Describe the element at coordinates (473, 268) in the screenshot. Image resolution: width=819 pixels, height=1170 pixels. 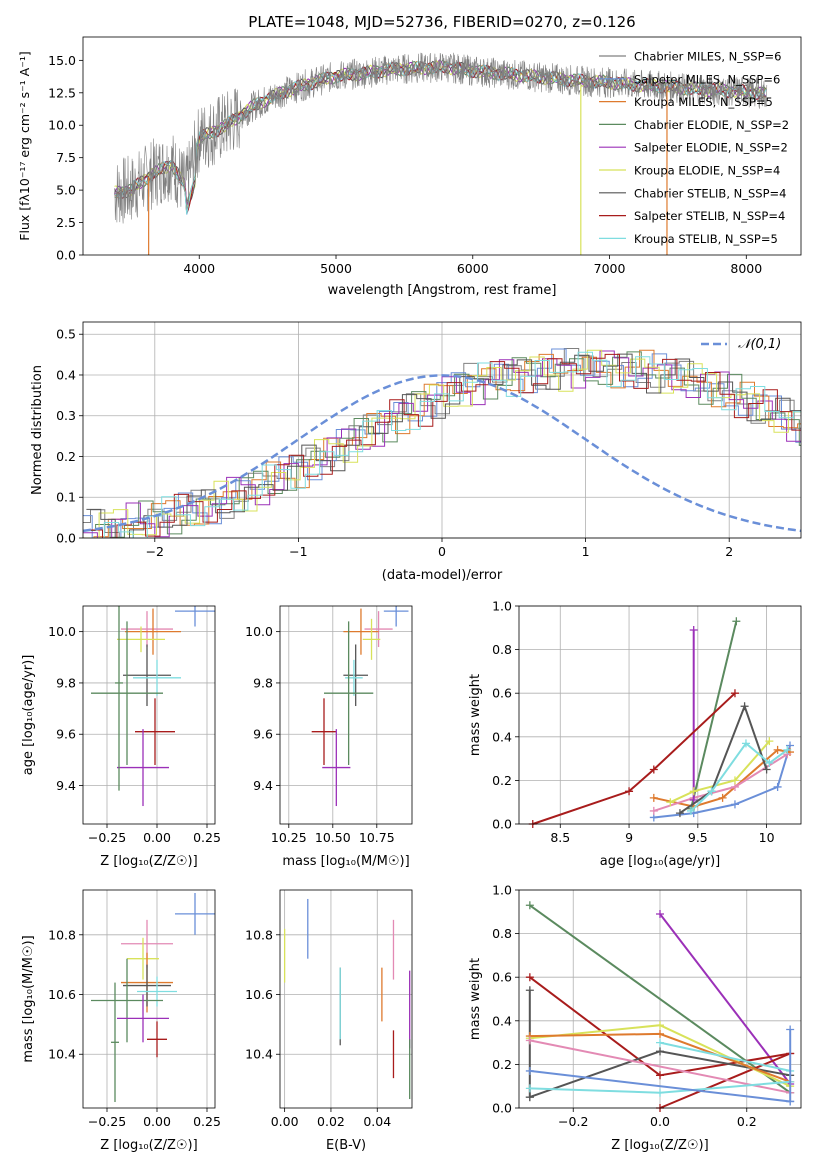
I see `x-tick-label: 6000` at that location.